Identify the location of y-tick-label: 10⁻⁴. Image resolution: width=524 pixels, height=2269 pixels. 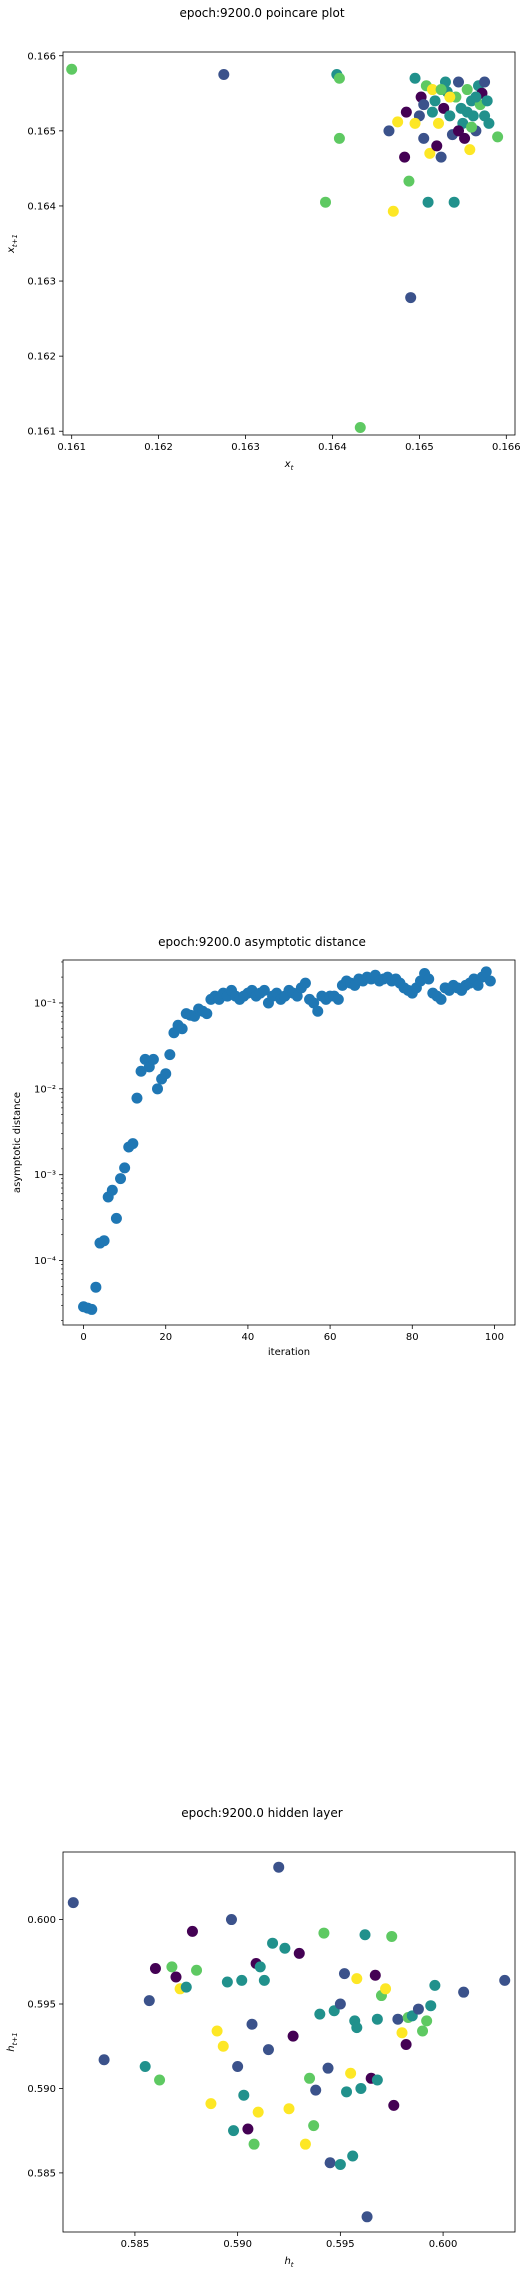
(45, 1261).